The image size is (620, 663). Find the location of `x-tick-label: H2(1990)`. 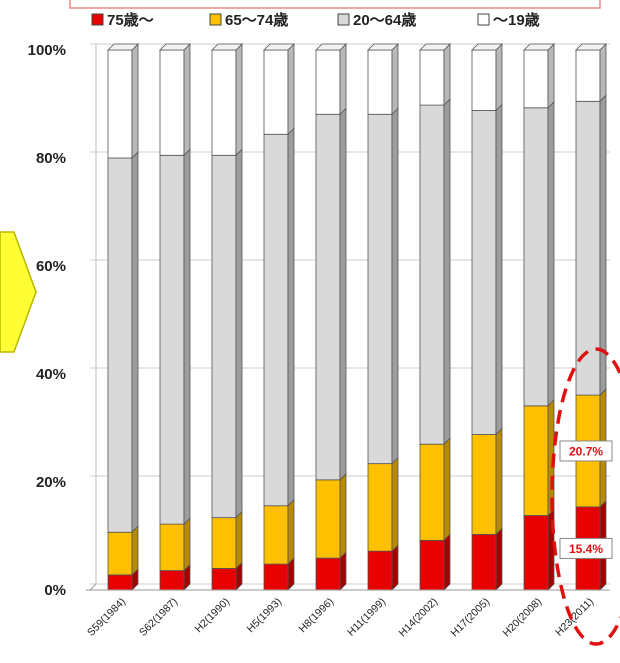

x-tick-label: H2(1990) is located at coordinates (212, 615).